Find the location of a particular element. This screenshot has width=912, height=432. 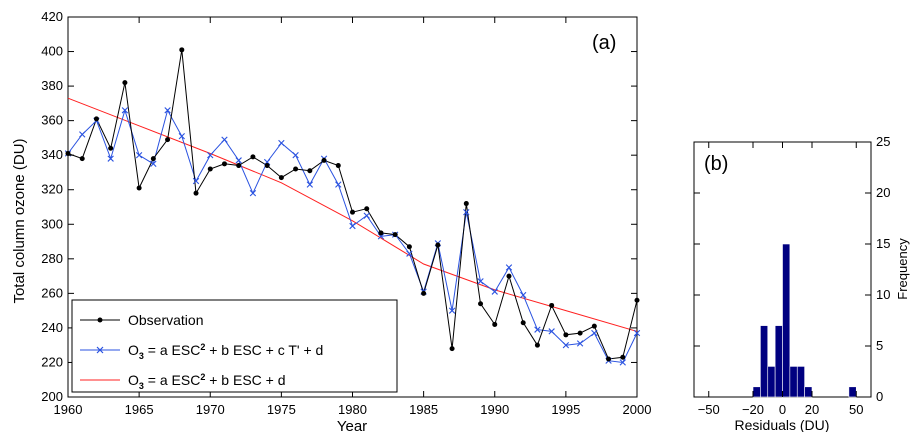

legend-label-full-model: O3 = a ESC2 + b ESC + c T' + d is located at coordinates (225, 351).